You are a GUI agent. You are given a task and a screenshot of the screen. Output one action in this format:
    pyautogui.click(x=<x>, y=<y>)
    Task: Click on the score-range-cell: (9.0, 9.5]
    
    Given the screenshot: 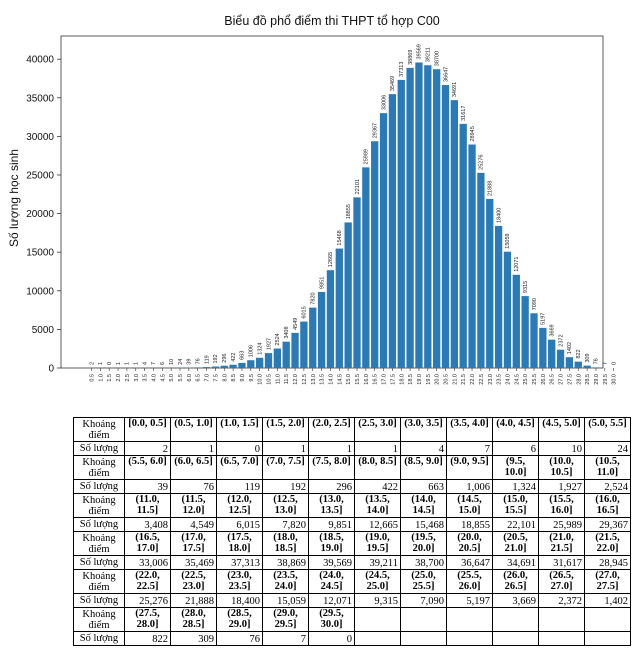 What is the action you would take?
    pyautogui.click(x=469, y=467)
    